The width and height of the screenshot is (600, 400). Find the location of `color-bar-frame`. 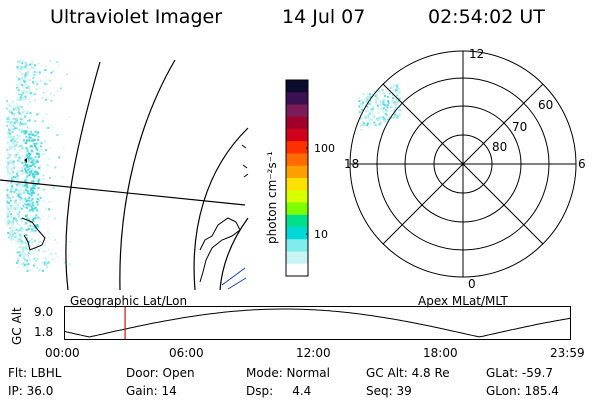

color-bar-frame is located at coordinates (297, 178).